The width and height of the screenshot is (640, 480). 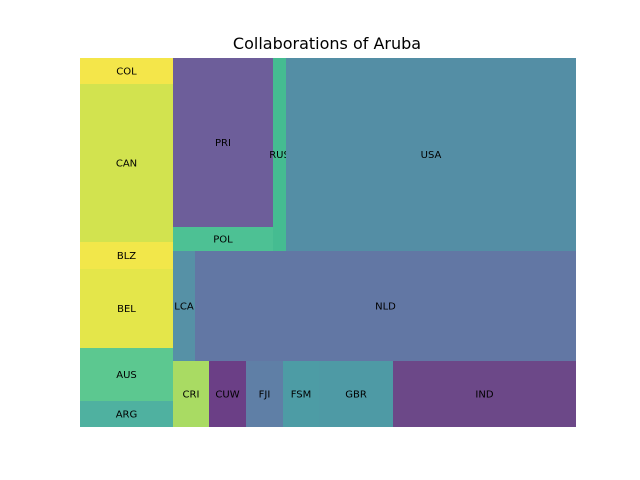 I want to click on treemap-label-arg: ARG, so click(x=127, y=415).